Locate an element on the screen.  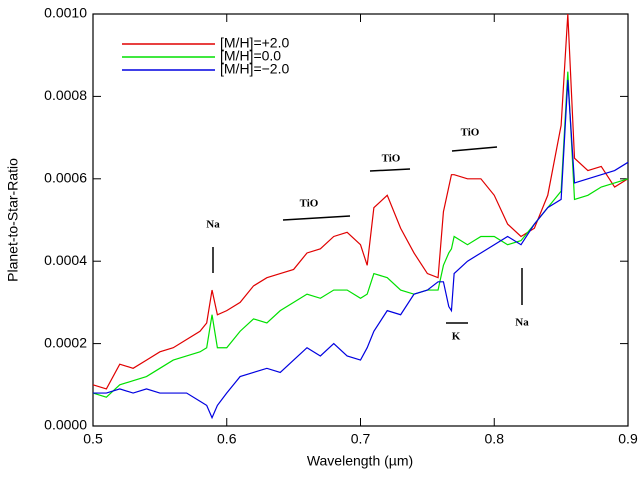
x-tick-label: 0.5 is located at coordinates (93, 439).